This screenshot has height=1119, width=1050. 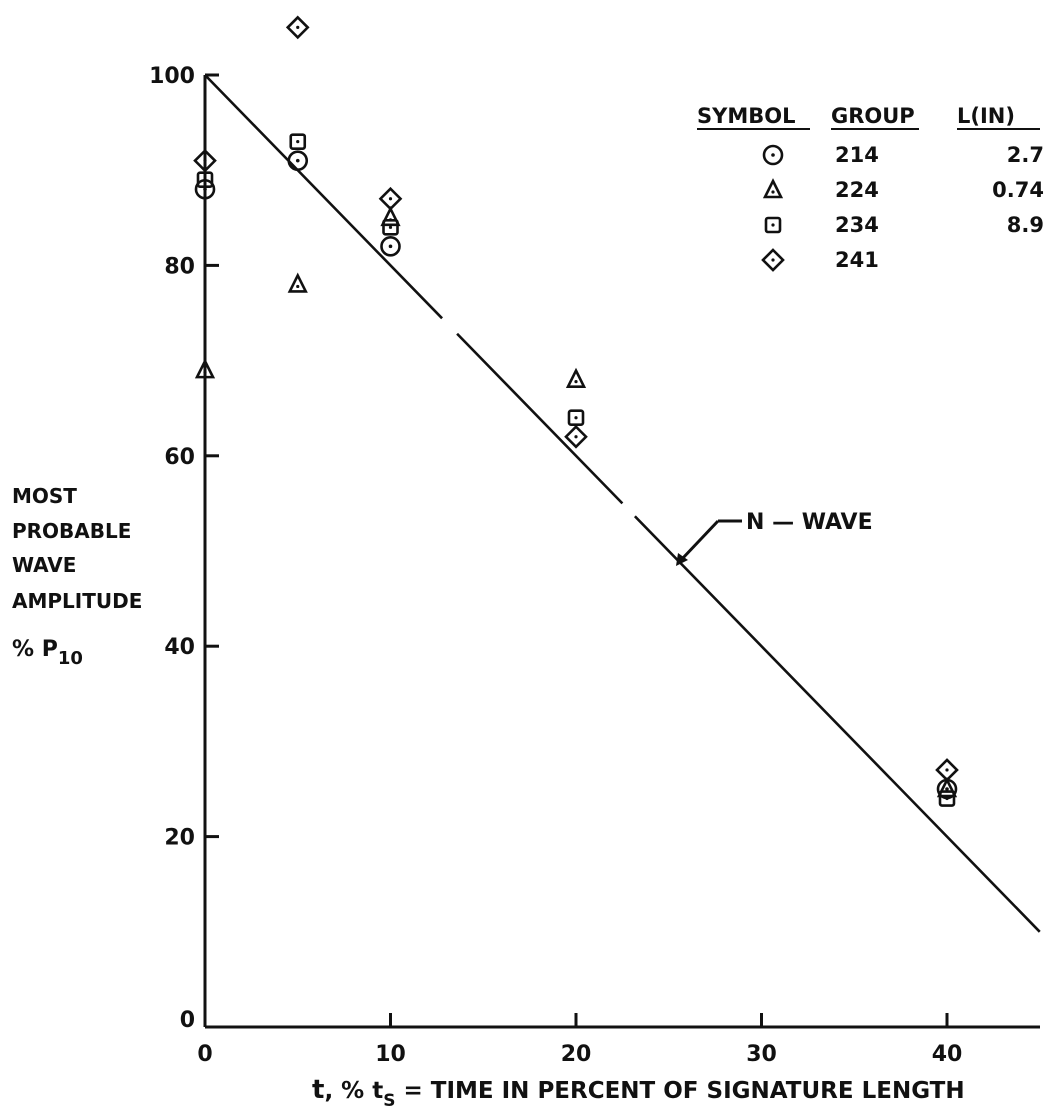 What do you see at coordinates (902, 207) in the screenshot?
I see `legend-rows: 214 2.7 224 0.74 234 8.9 241` at bounding box center [902, 207].